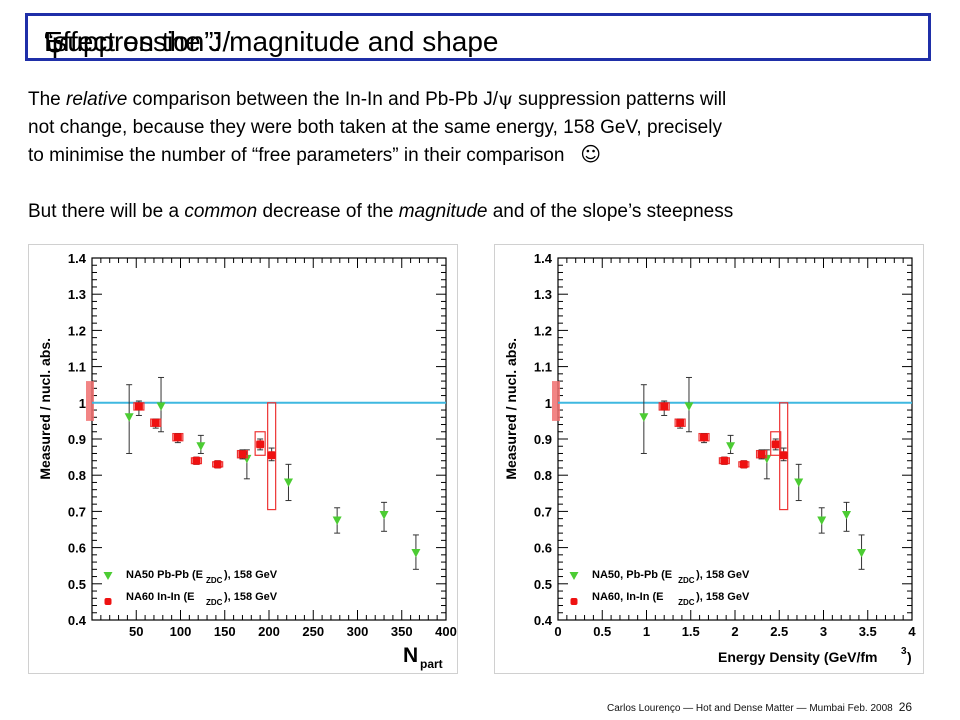 This screenshot has height=720, width=960. I want to click on title-prefix: Effect on the J/, so click(137, 41).